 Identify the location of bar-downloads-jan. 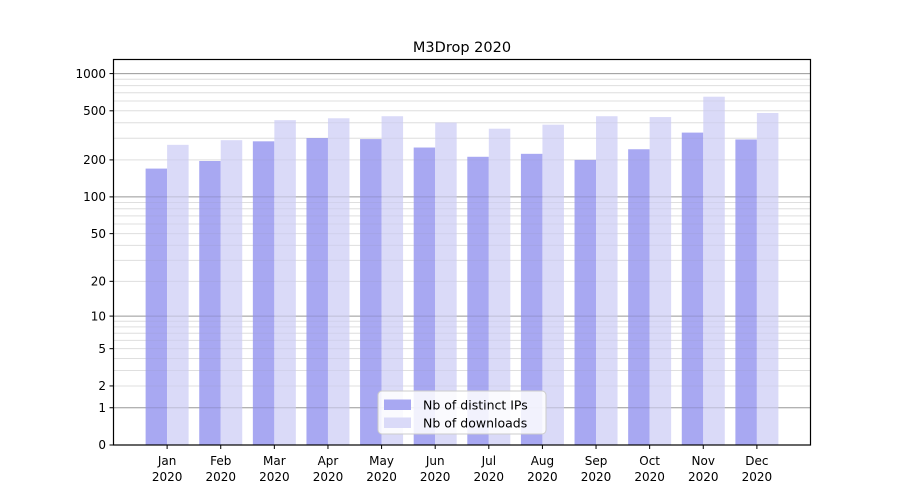
(178, 294).